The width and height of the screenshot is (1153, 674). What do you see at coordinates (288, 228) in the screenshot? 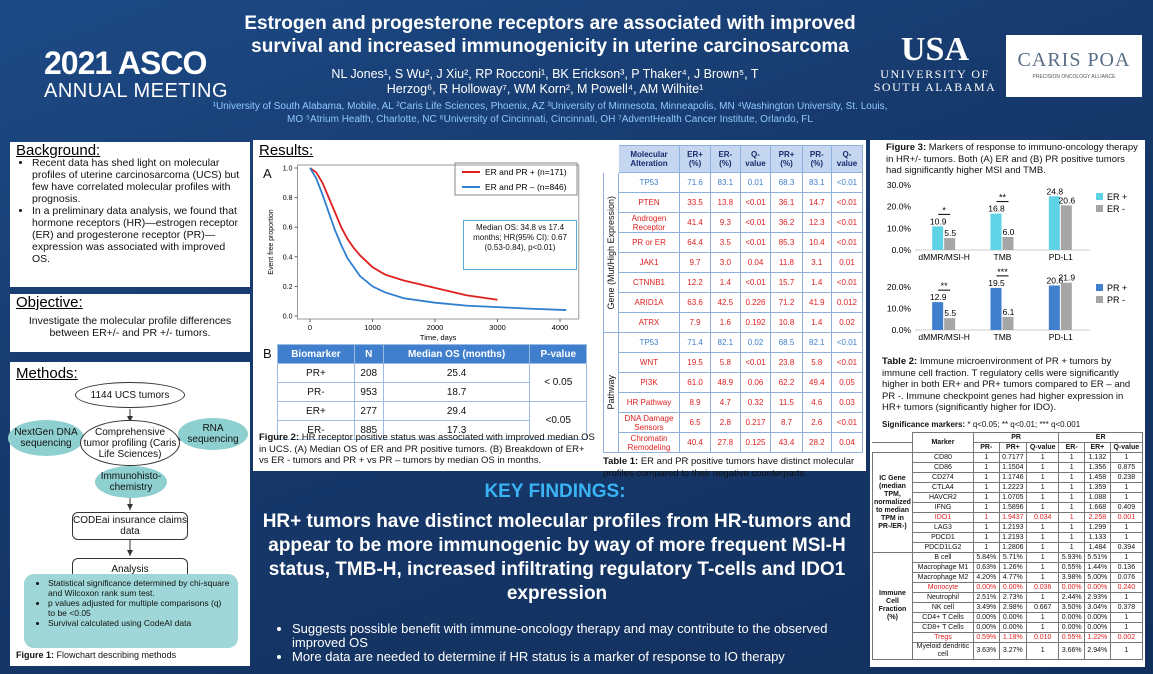
I see `y-tick-label: 0.6` at bounding box center [288, 228].